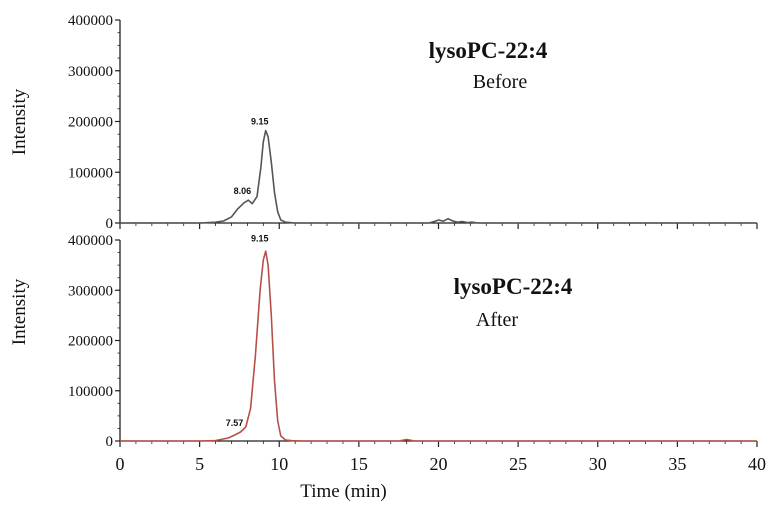 The height and width of the screenshot is (508, 771). I want to click on x-tick-label: 0, so click(120, 464).